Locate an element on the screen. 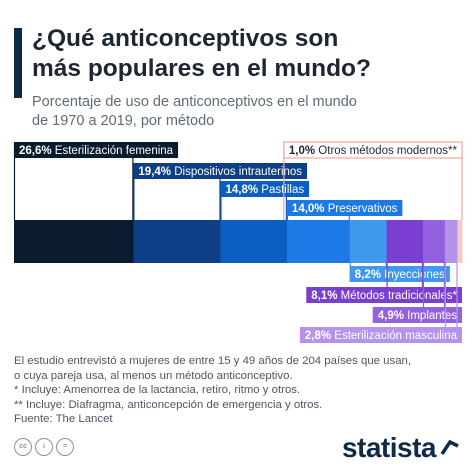 This screenshot has height=474, width=474. nd-icon: = is located at coordinates (65, 447).